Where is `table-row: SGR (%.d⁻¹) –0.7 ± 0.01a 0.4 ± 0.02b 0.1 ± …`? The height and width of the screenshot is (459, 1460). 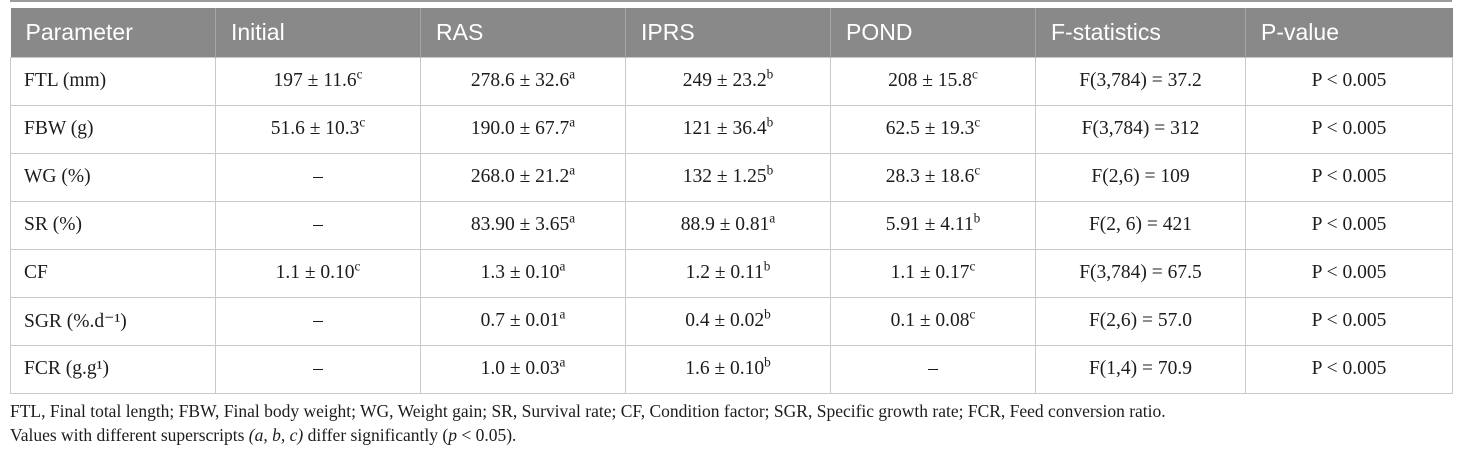
table-row: SGR (%.d⁻¹) –0.7 ± 0.01a 0.4 ± 0.02b 0.1 ± … is located at coordinates (731, 321).